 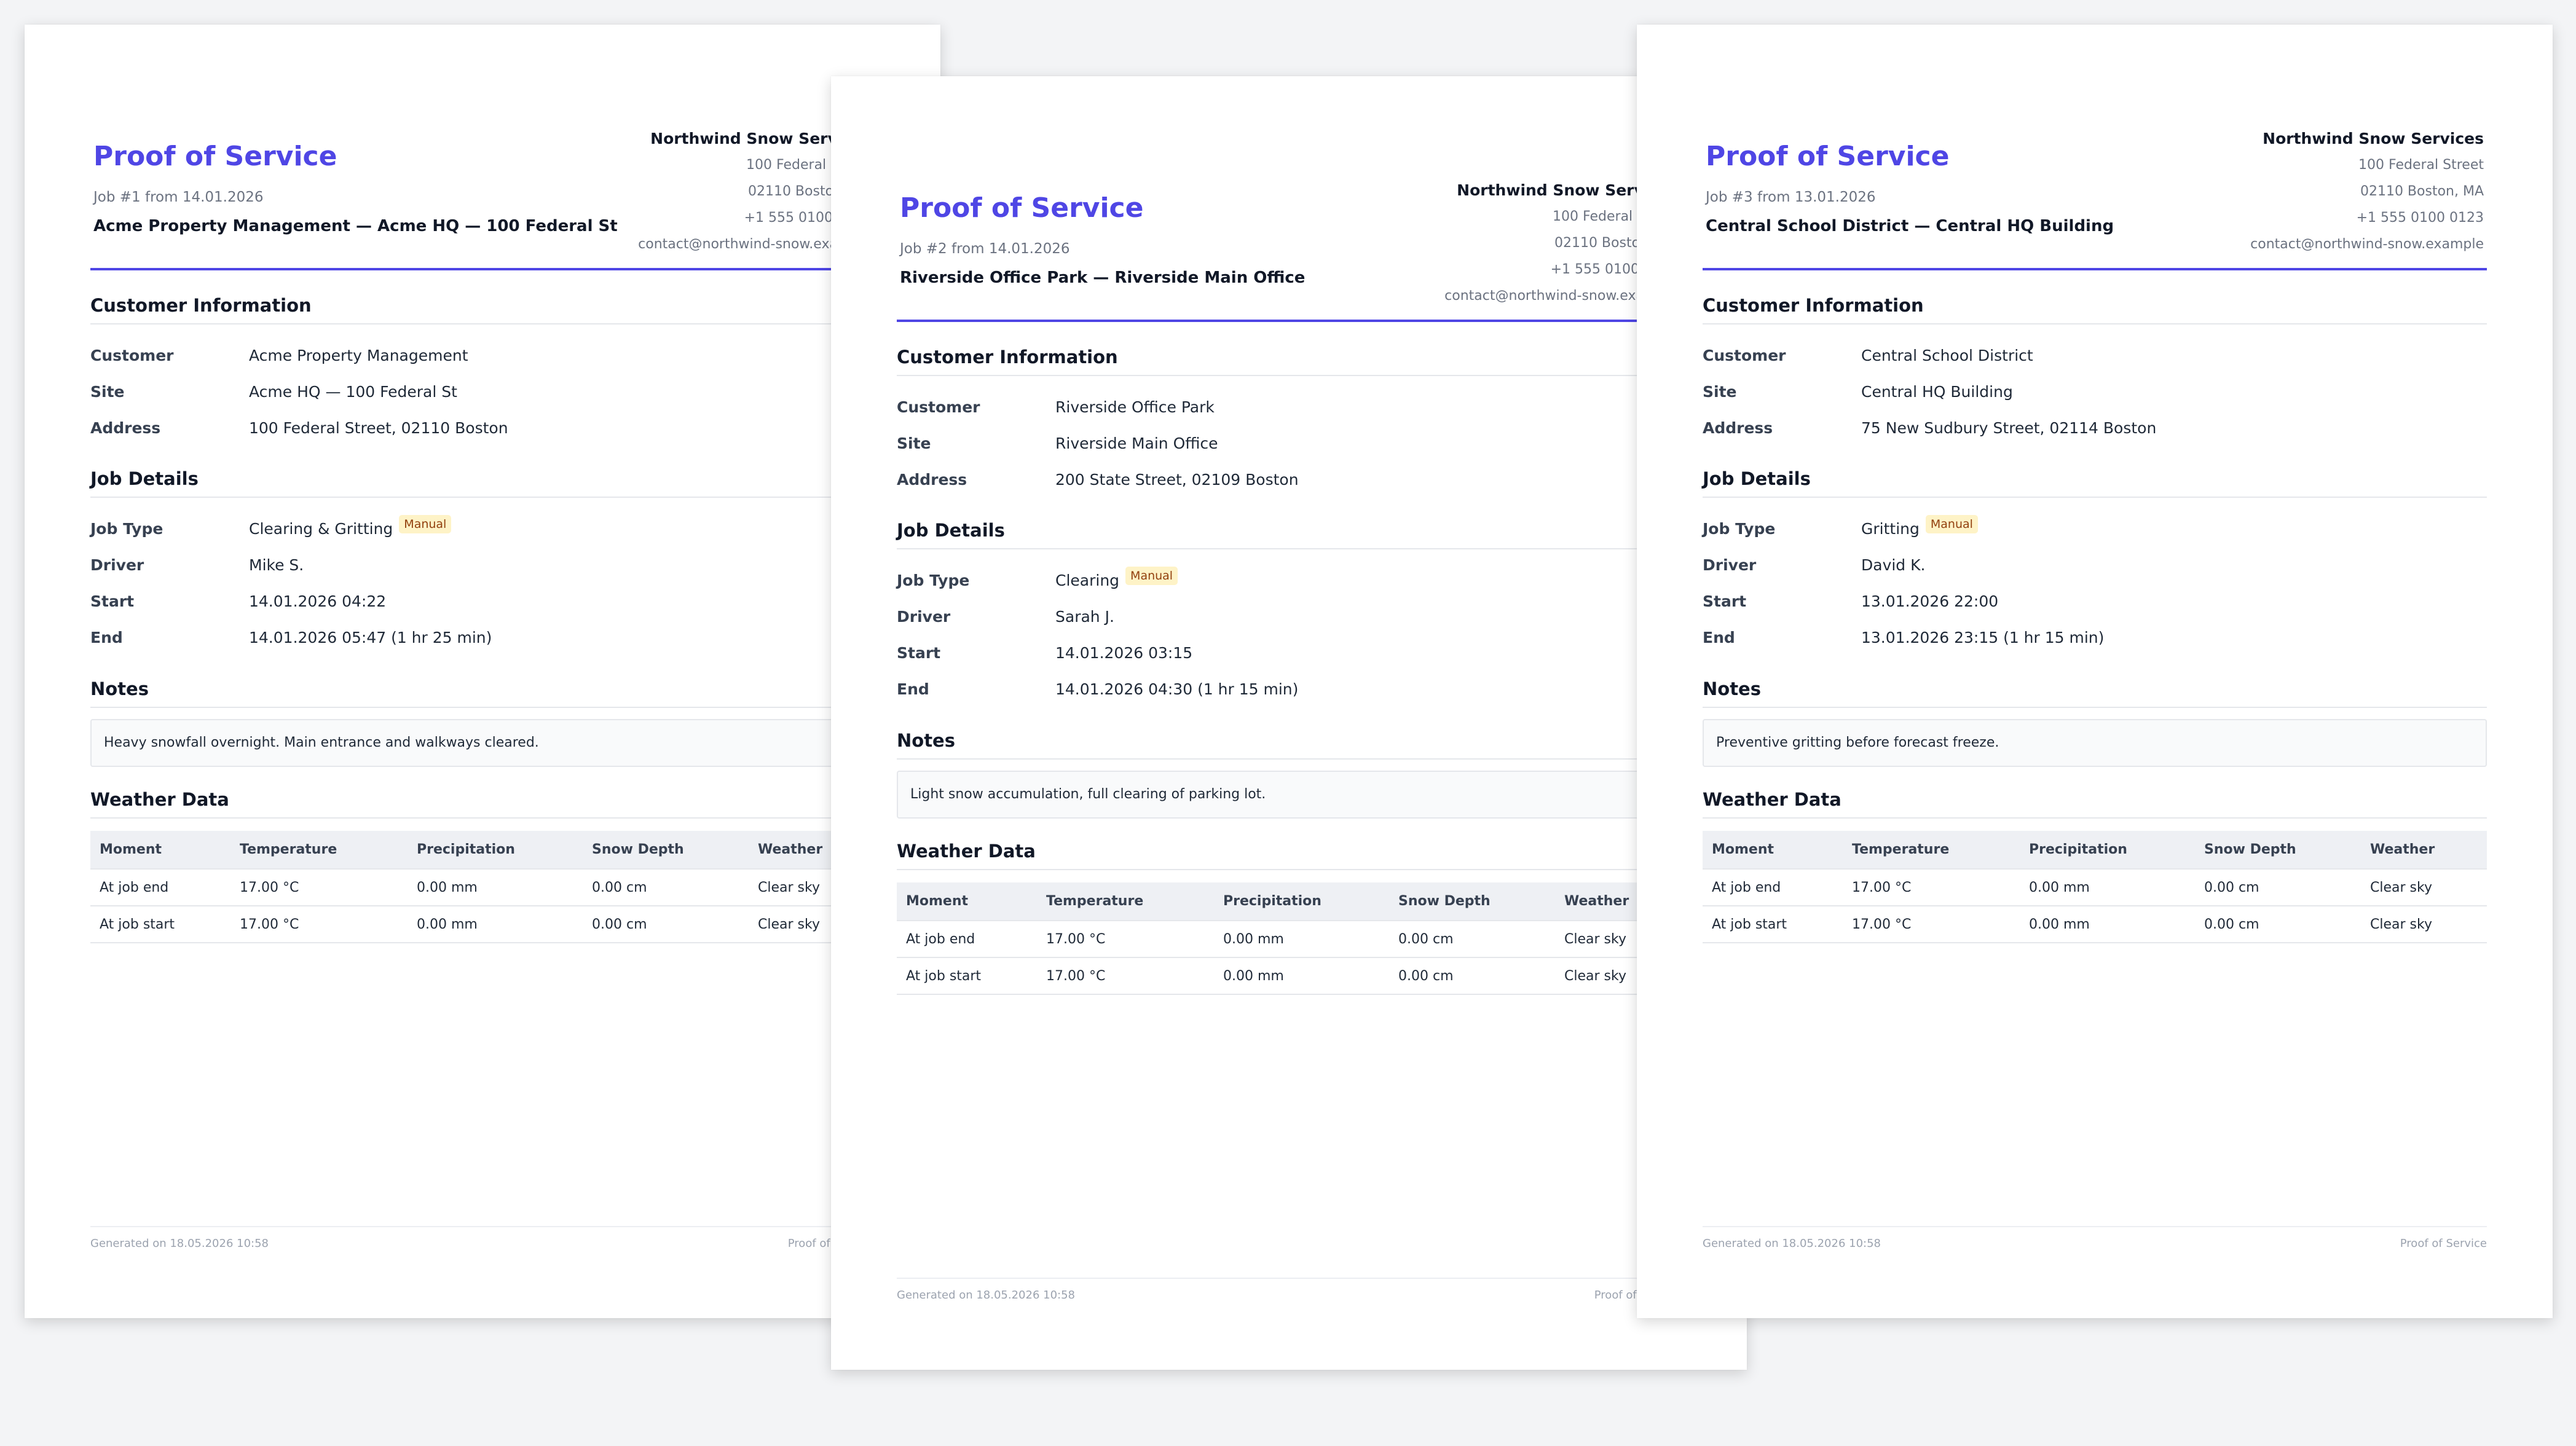 What do you see at coordinates (2444, 1243) in the screenshot?
I see `footer-doc-type: Proof of Service` at bounding box center [2444, 1243].